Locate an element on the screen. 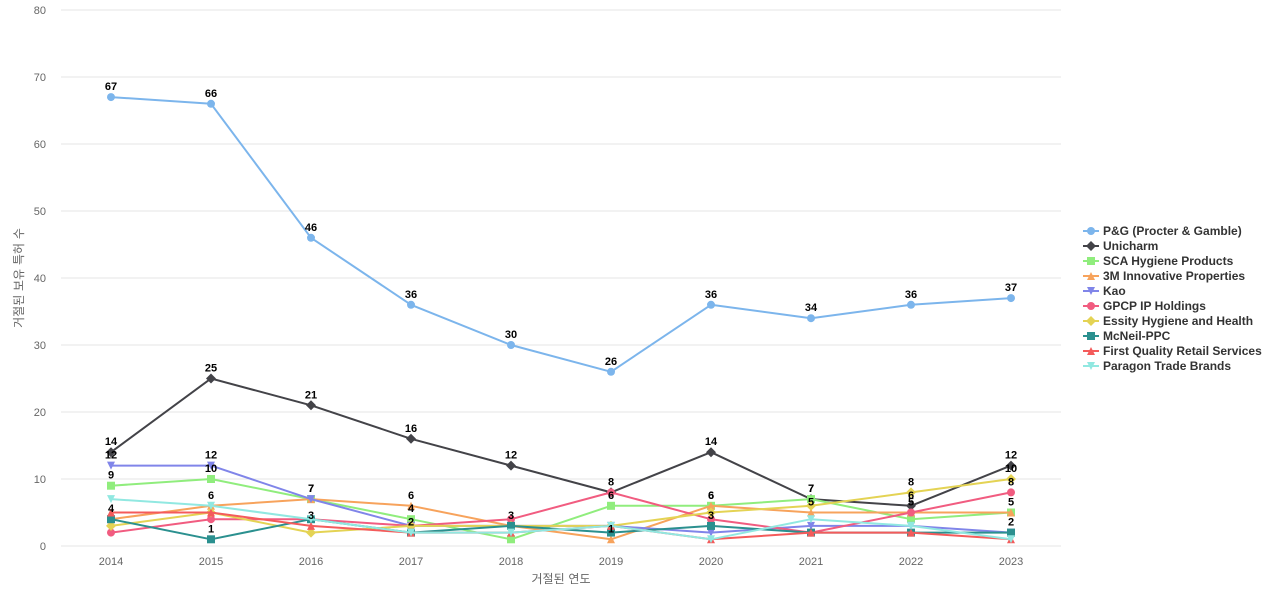 The image size is (1280, 600). y-tick-label: 80 is located at coordinates (40, 11).